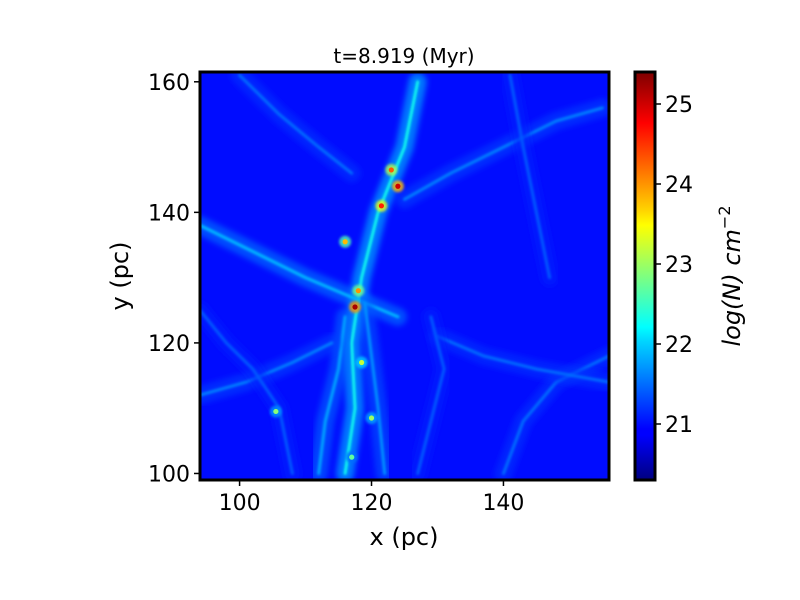 The image size is (800, 600). Describe the element at coordinates (336, 313) in the screenshot. I see `clump-layer` at that location.